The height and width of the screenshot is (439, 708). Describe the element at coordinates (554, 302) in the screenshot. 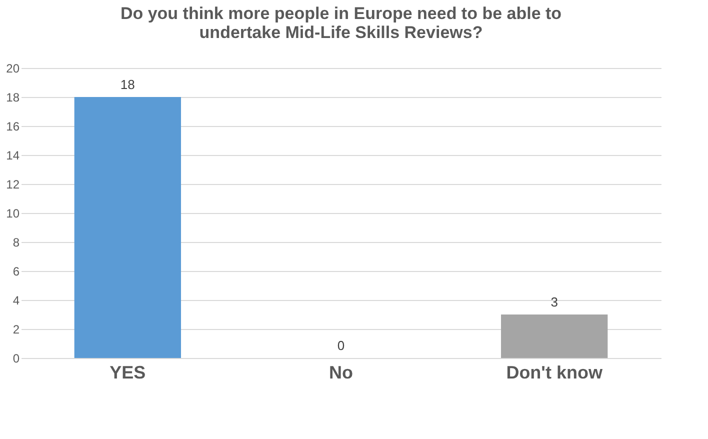

I see `data-label: 3` at that location.